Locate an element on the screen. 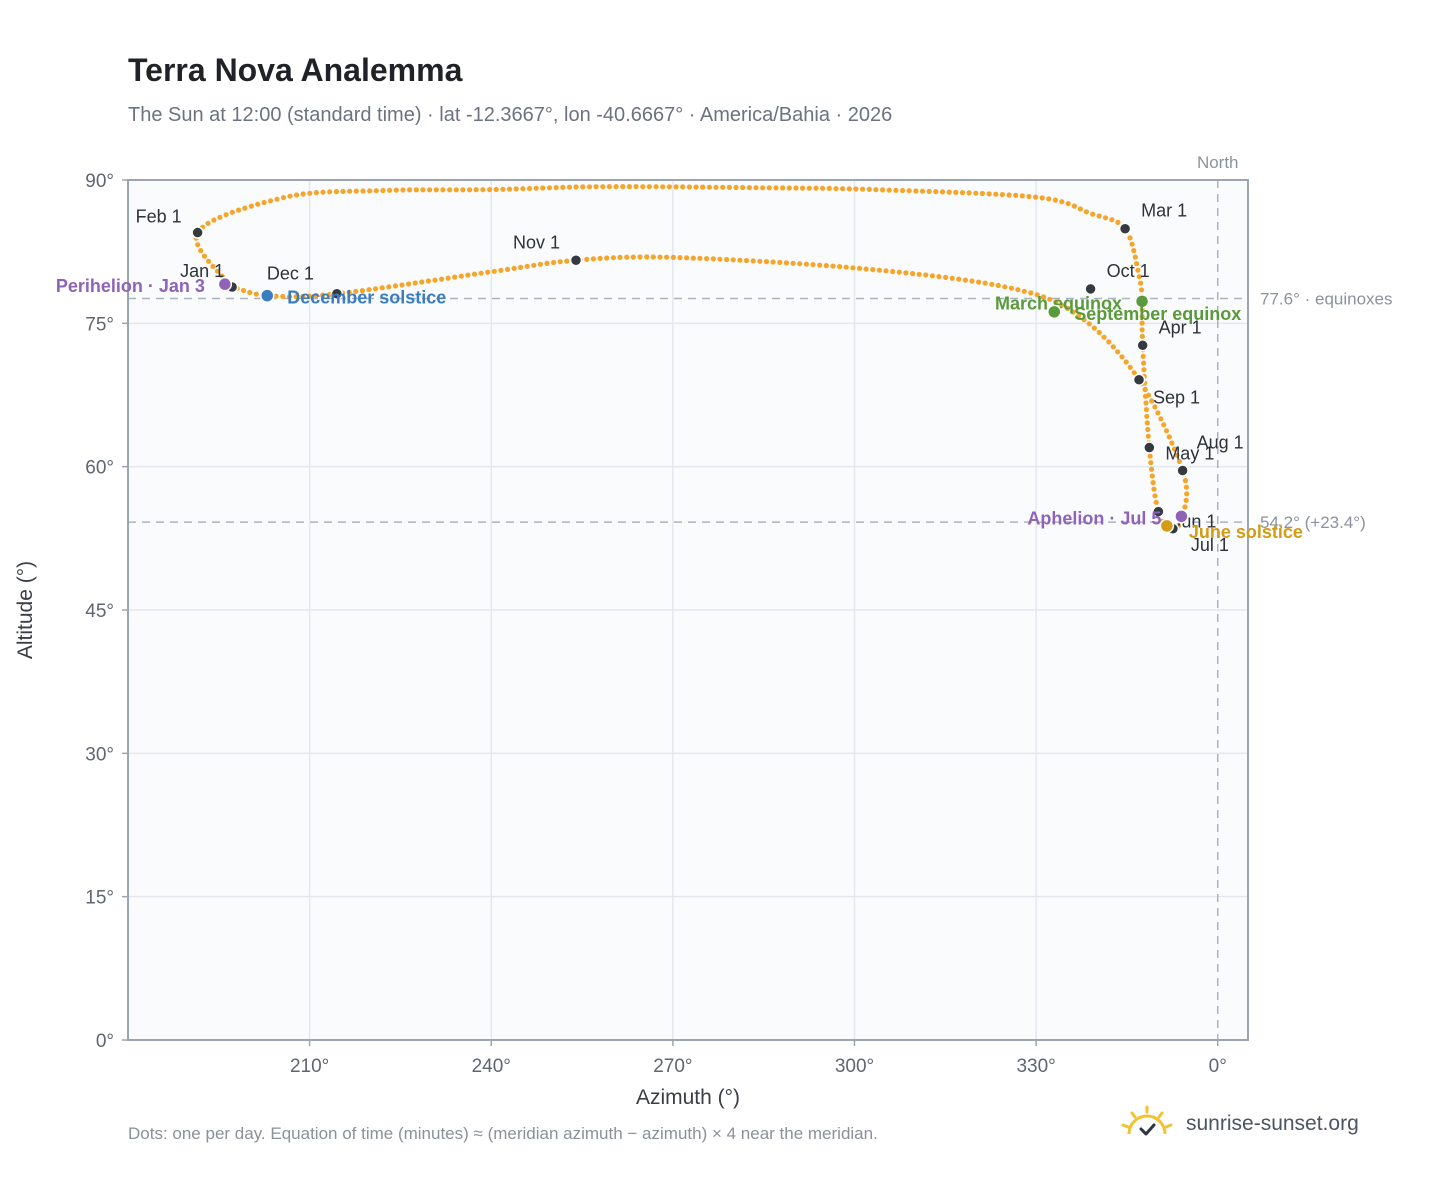 The width and height of the screenshot is (1448, 1188). y-tick-label: 90° is located at coordinates (99, 181).